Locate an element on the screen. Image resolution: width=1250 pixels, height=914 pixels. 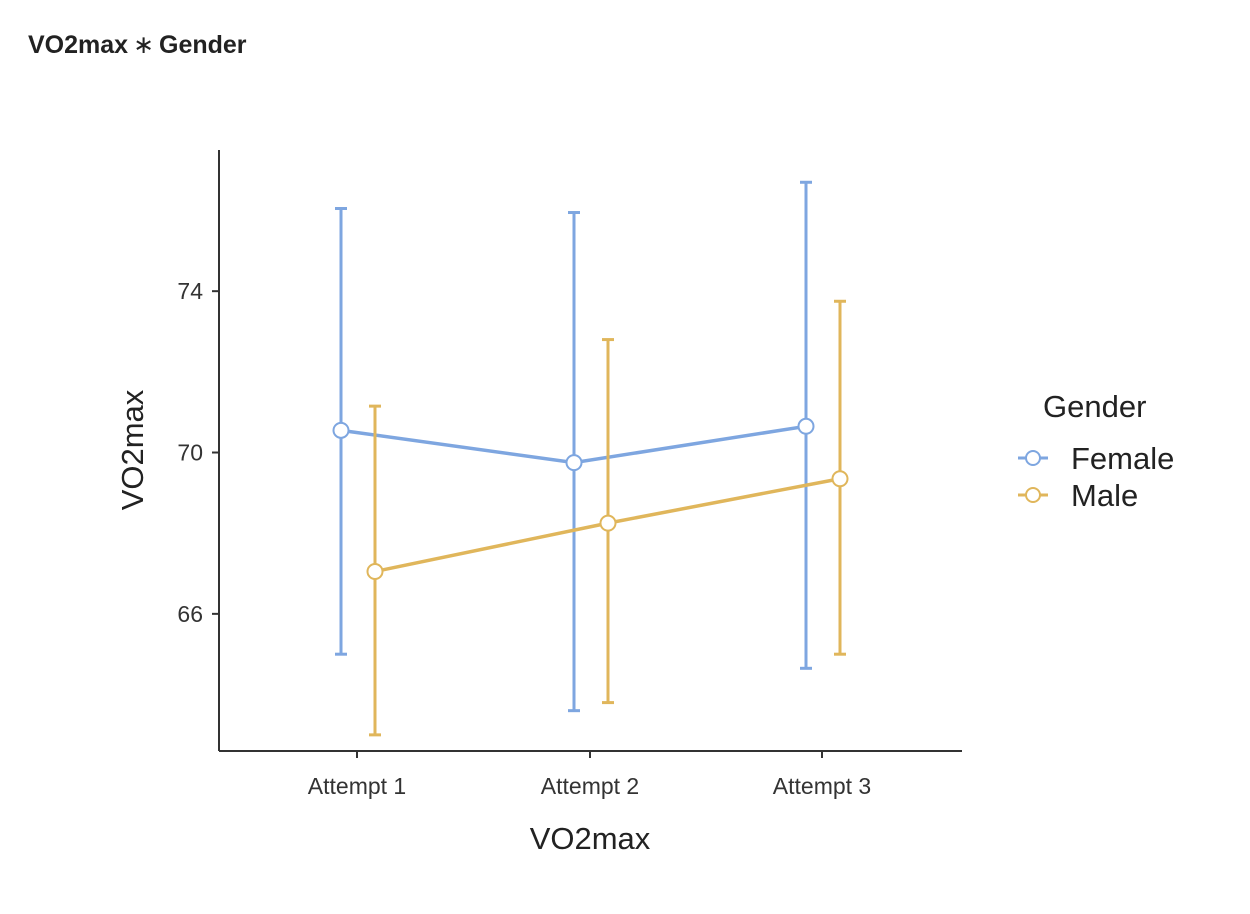
x-tick-label: Attempt 1 is located at coordinates (357, 786).